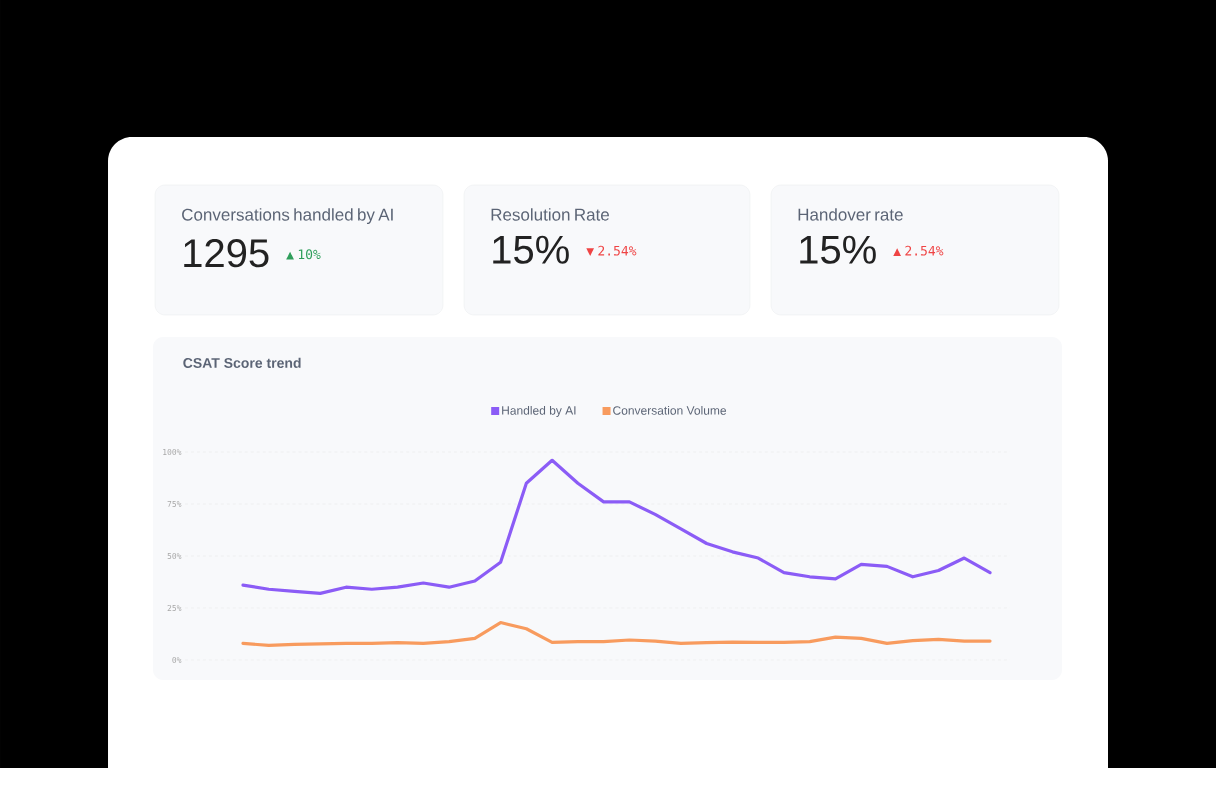 The height and width of the screenshot is (798, 1216). What do you see at coordinates (177, 660) in the screenshot?
I see `y-tick-label: 0%` at bounding box center [177, 660].